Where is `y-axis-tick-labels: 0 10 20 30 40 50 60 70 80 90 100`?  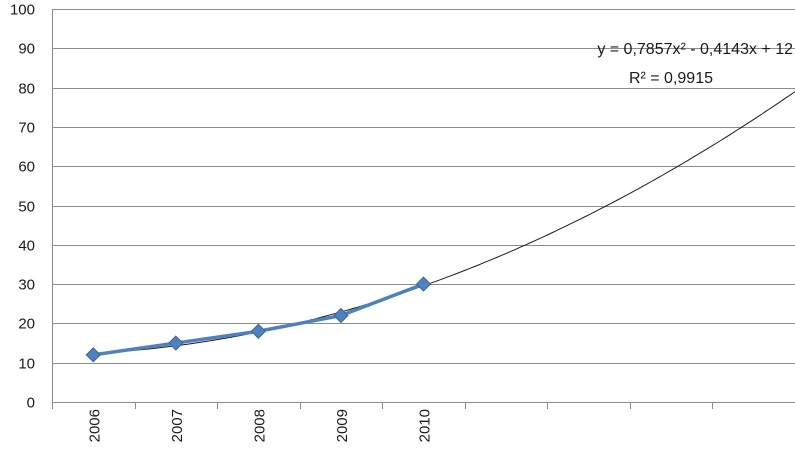 y-axis-tick-labels: 0 10 20 30 40 50 60 70 80 90 100 is located at coordinates (22, 207).